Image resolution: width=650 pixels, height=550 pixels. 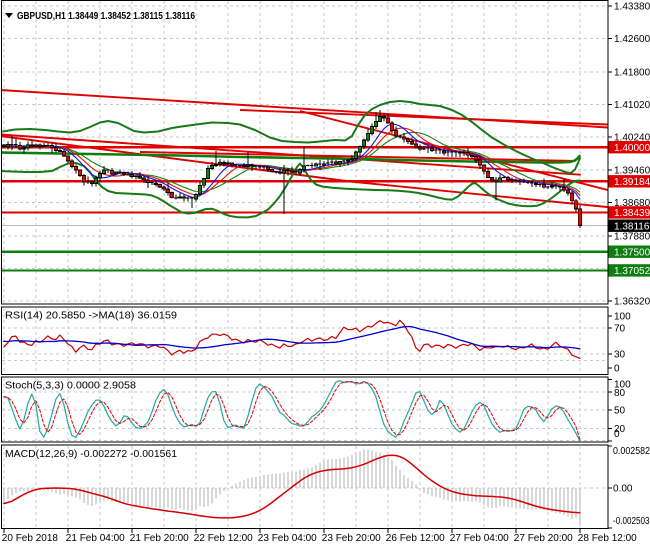 I want to click on svg-text: 20, so click(x=620, y=429).